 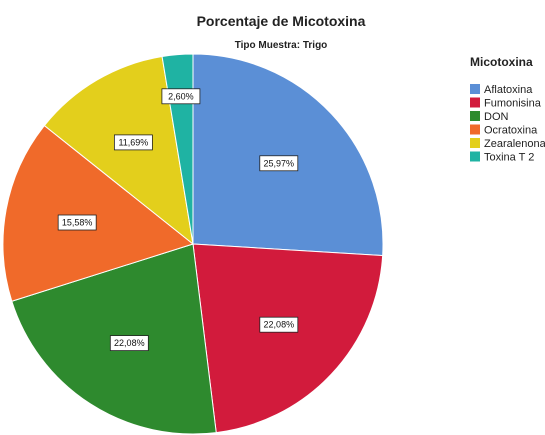 I want to click on legend-label-1: Fumonisina, so click(x=513, y=104).